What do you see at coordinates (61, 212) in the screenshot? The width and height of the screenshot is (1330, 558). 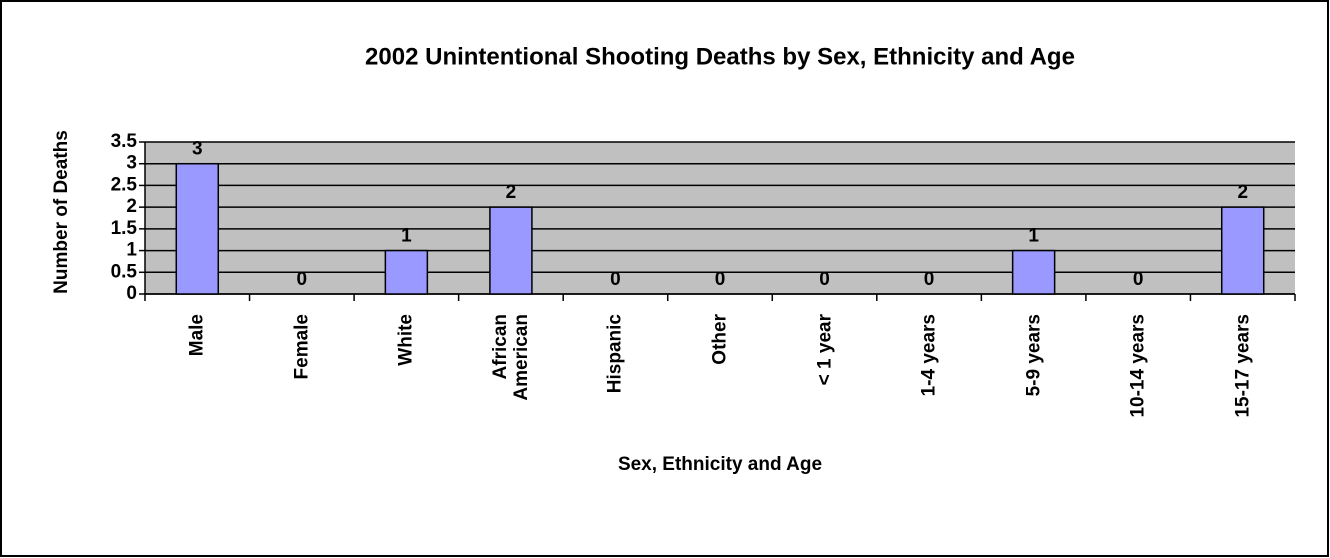 I see `y-axis-label: Number of Deaths` at bounding box center [61, 212].